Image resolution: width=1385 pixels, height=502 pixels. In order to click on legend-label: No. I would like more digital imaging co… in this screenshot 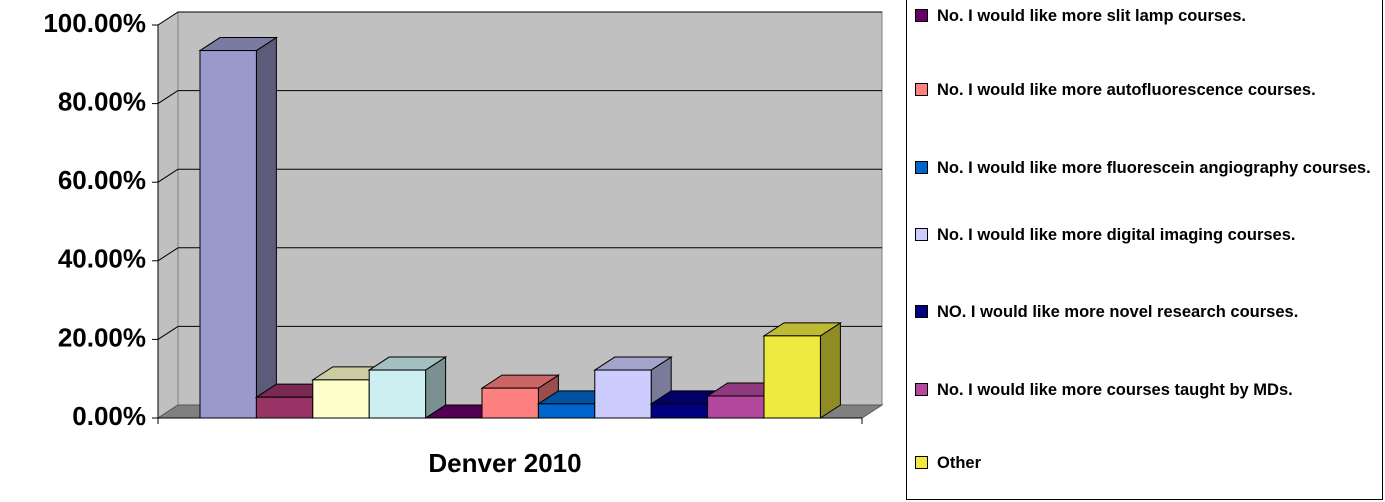, I will do `click(1116, 235)`.